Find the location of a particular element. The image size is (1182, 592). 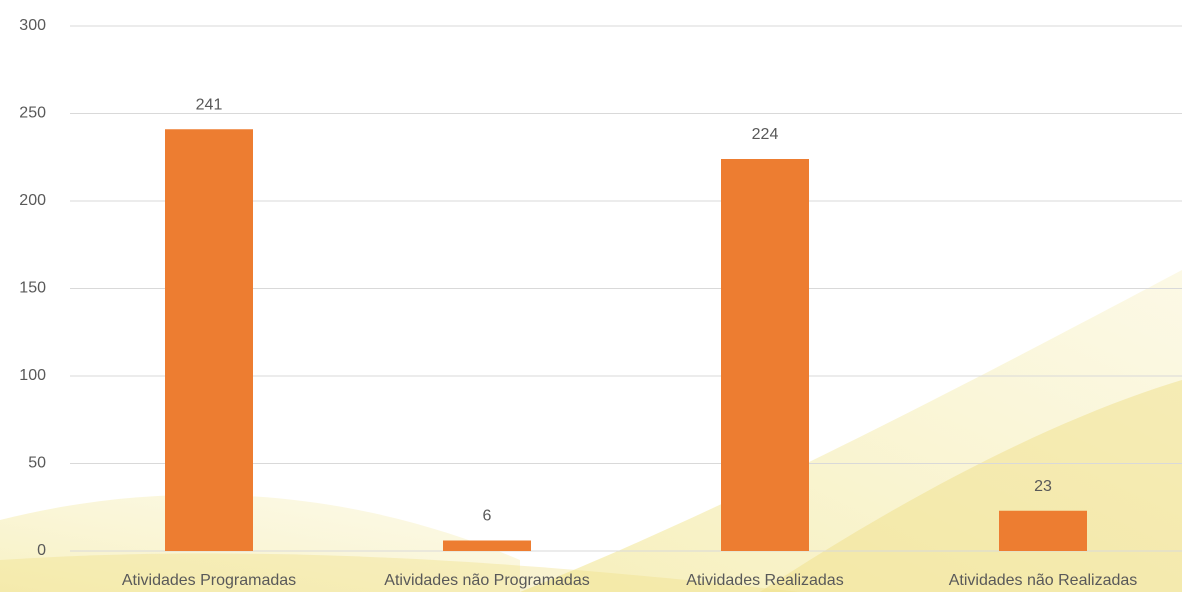

y-tick-label: 0 is located at coordinates (41, 550).